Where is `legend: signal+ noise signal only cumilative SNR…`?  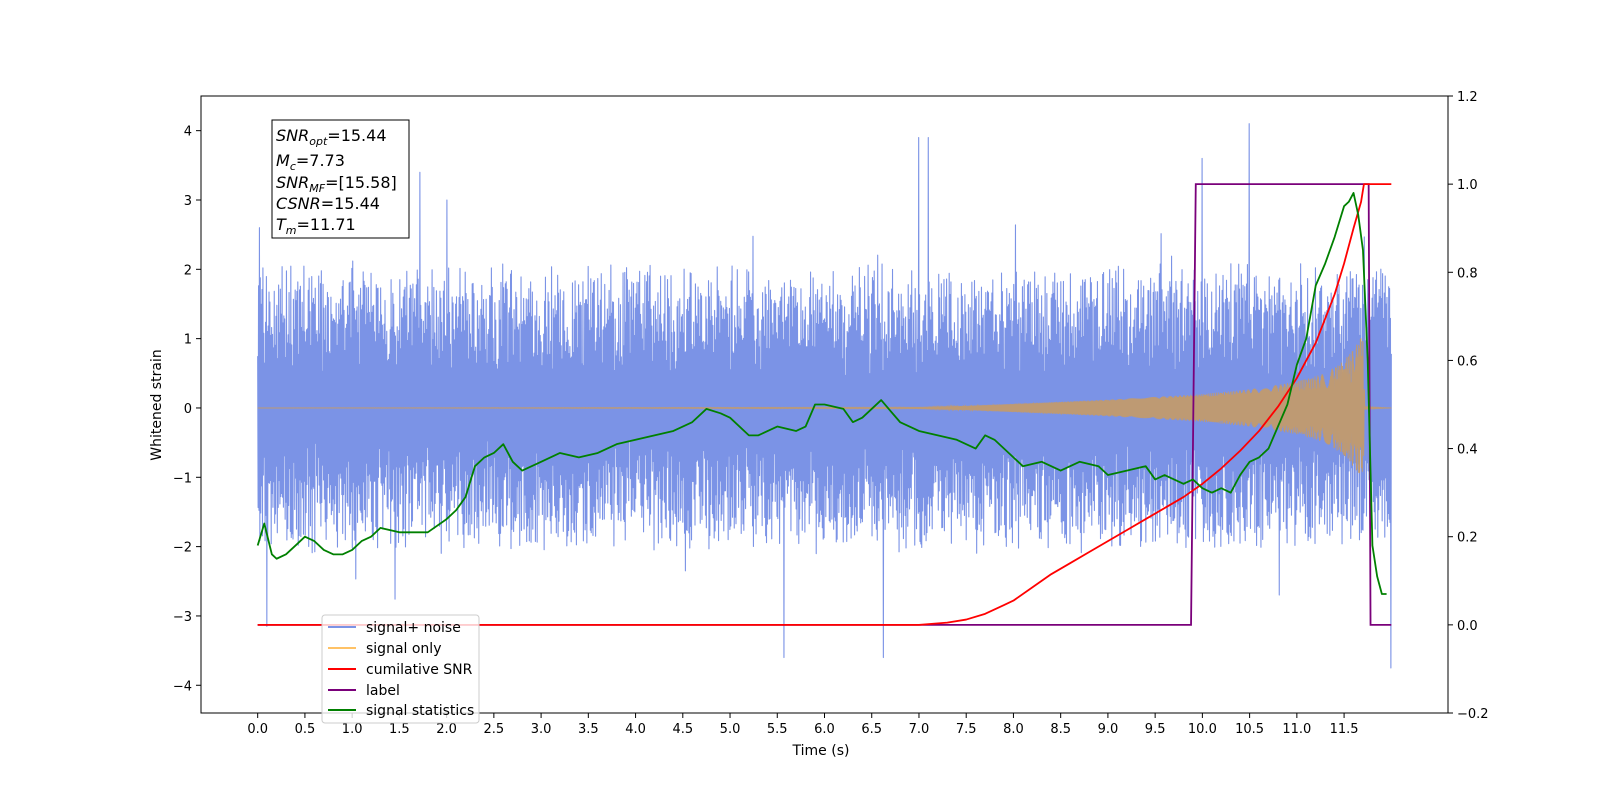 legend: signal+ noise signal only cumilative SNR… is located at coordinates (400, 669).